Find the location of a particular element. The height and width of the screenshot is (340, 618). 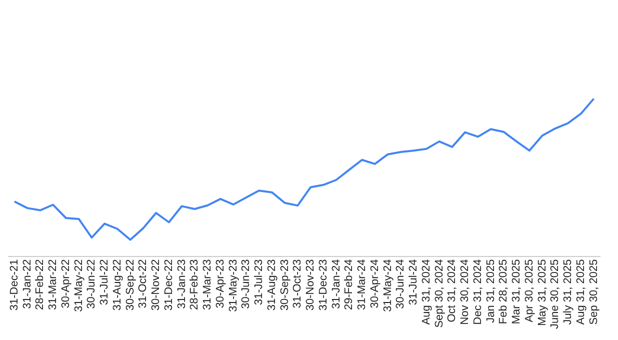

x-tick-label: Jan 31, 2025 is located at coordinates (490, 291).